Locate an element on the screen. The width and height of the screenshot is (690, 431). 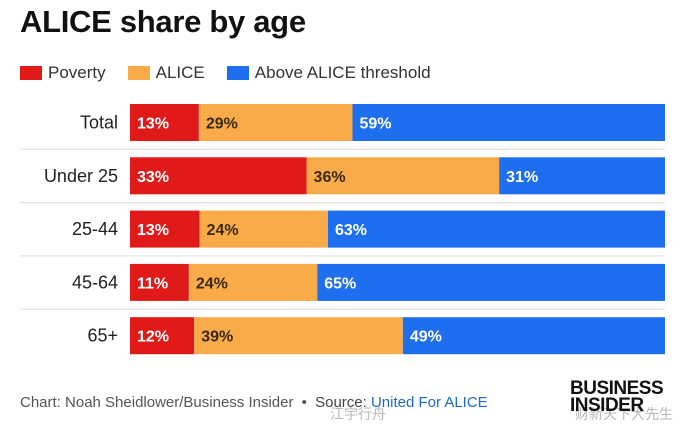
category-label-total: Total is located at coordinates (99, 123).